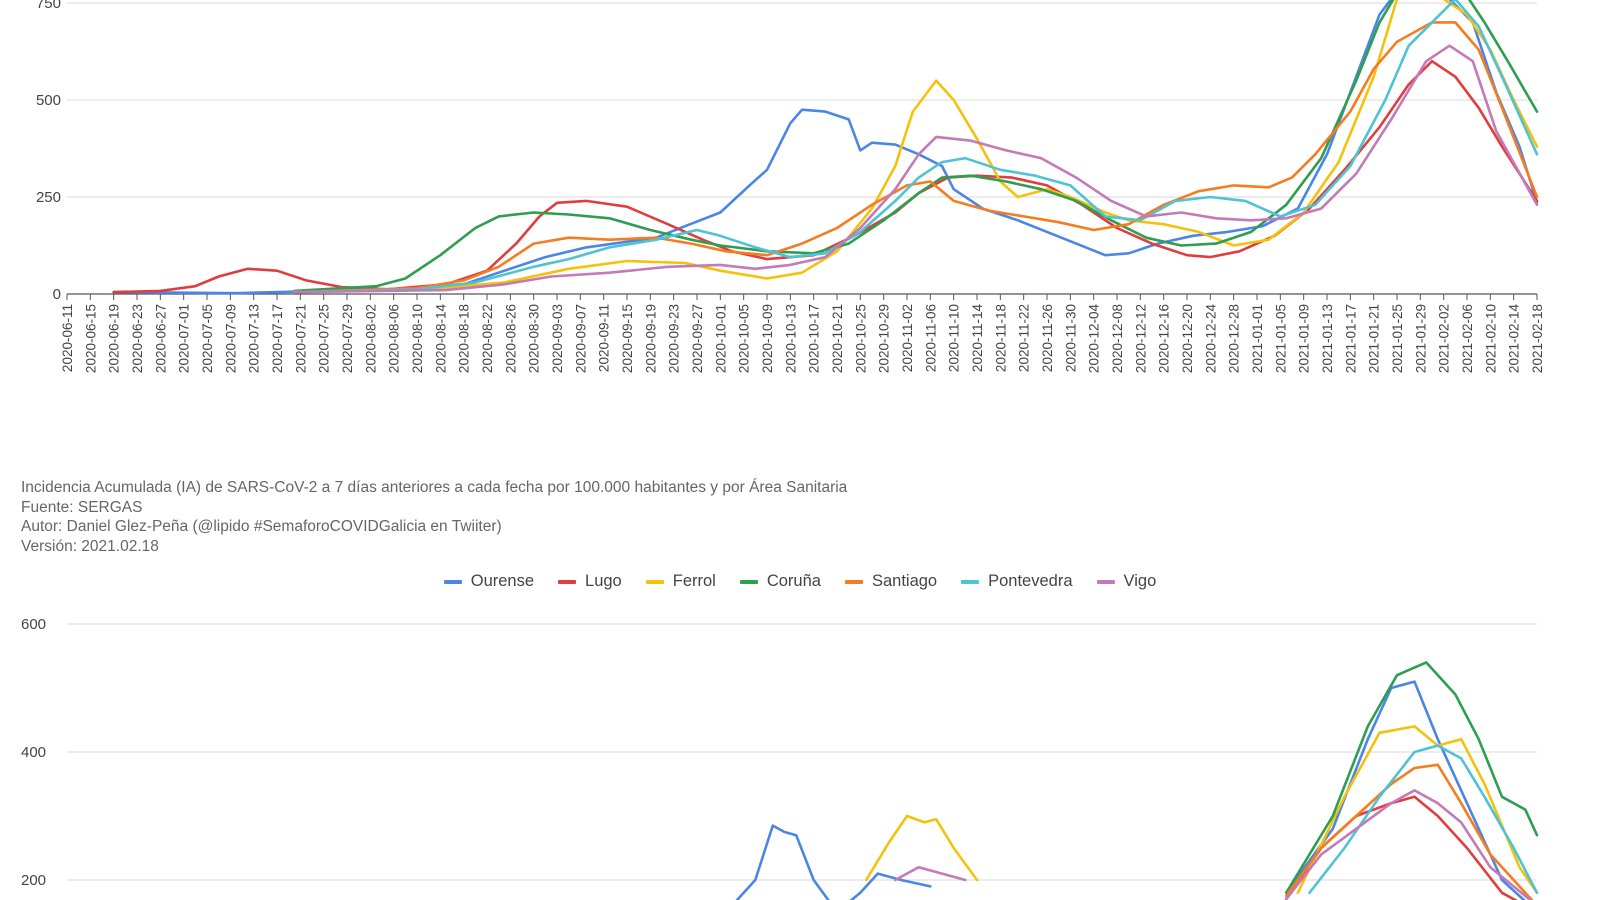 This screenshot has width=1600, height=900. What do you see at coordinates (48, 100) in the screenshot?
I see `y-tick-label: 500` at bounding box center [48, 100].